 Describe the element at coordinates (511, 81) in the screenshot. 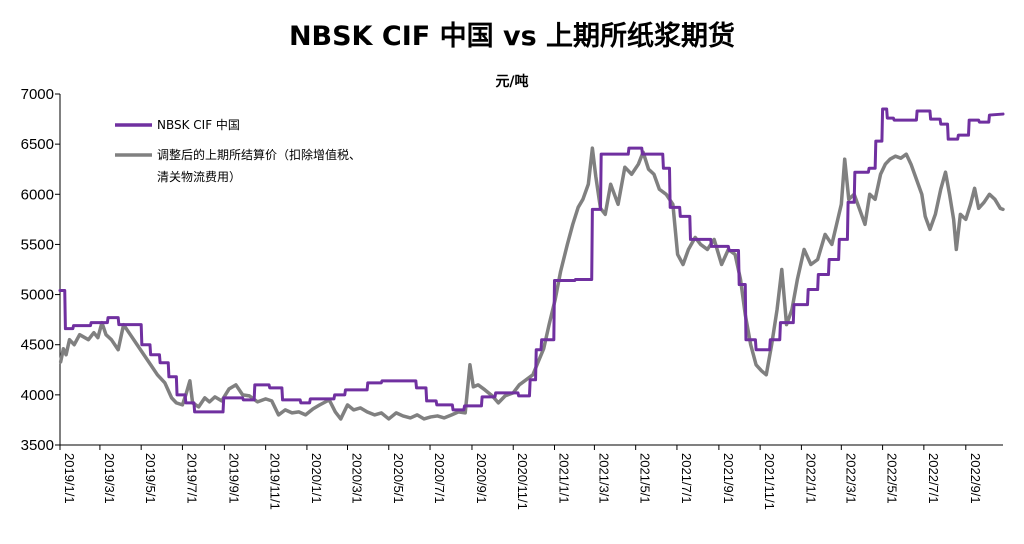

I see `y-axis-unit: 元/吨` at that location.